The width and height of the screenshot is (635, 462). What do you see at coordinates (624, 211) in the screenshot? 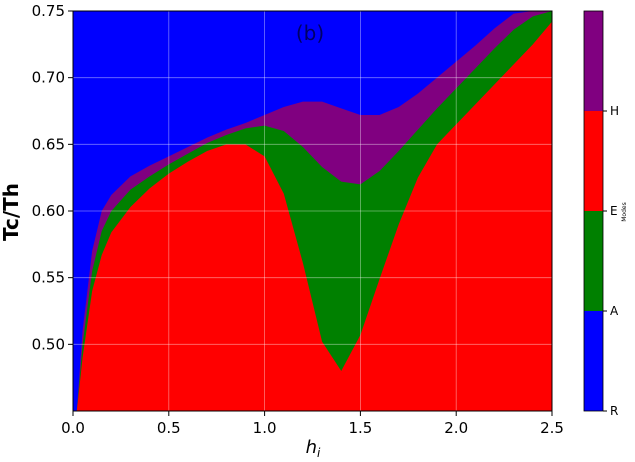
I see `colorbar-label: Modes` at bounding box center [624, 211].